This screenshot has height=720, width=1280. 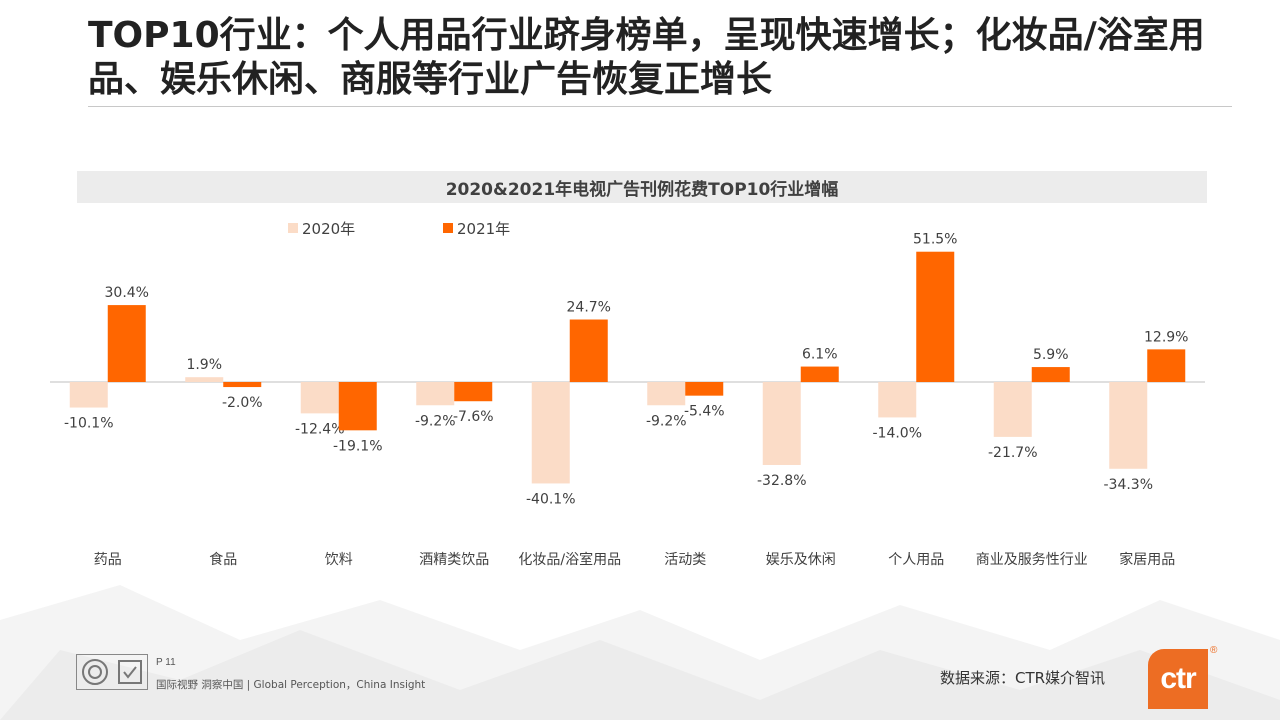 What do you see at coordinates (127, 293) in the screenshot?
I see `data-label: 30.4%` at bounding box center [127, 293].